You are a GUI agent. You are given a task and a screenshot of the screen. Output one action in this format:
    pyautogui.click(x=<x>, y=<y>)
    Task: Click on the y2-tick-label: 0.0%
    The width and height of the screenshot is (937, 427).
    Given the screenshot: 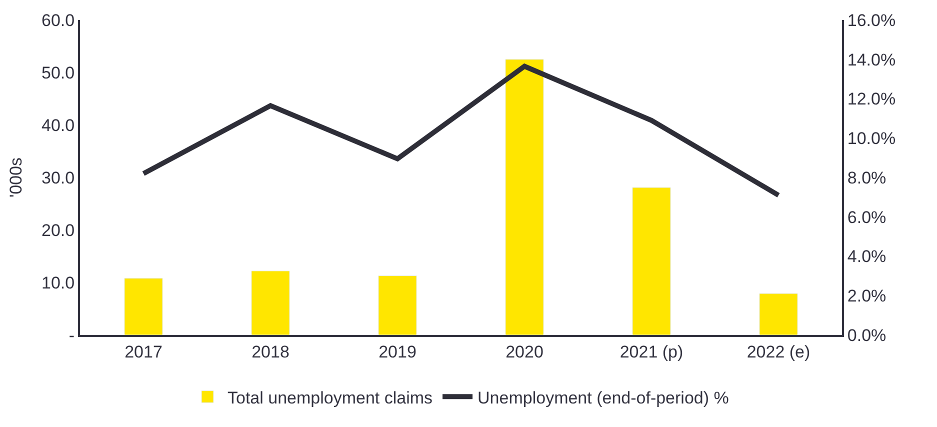 What is the action you would take?
    pyautogui.click(x=866, y=335)
    